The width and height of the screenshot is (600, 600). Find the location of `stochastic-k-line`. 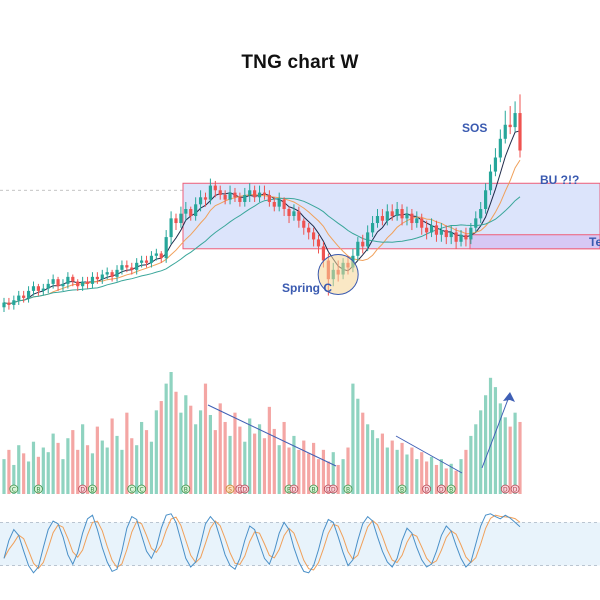

stochastic-k-line is located at coordinates (262, 543).